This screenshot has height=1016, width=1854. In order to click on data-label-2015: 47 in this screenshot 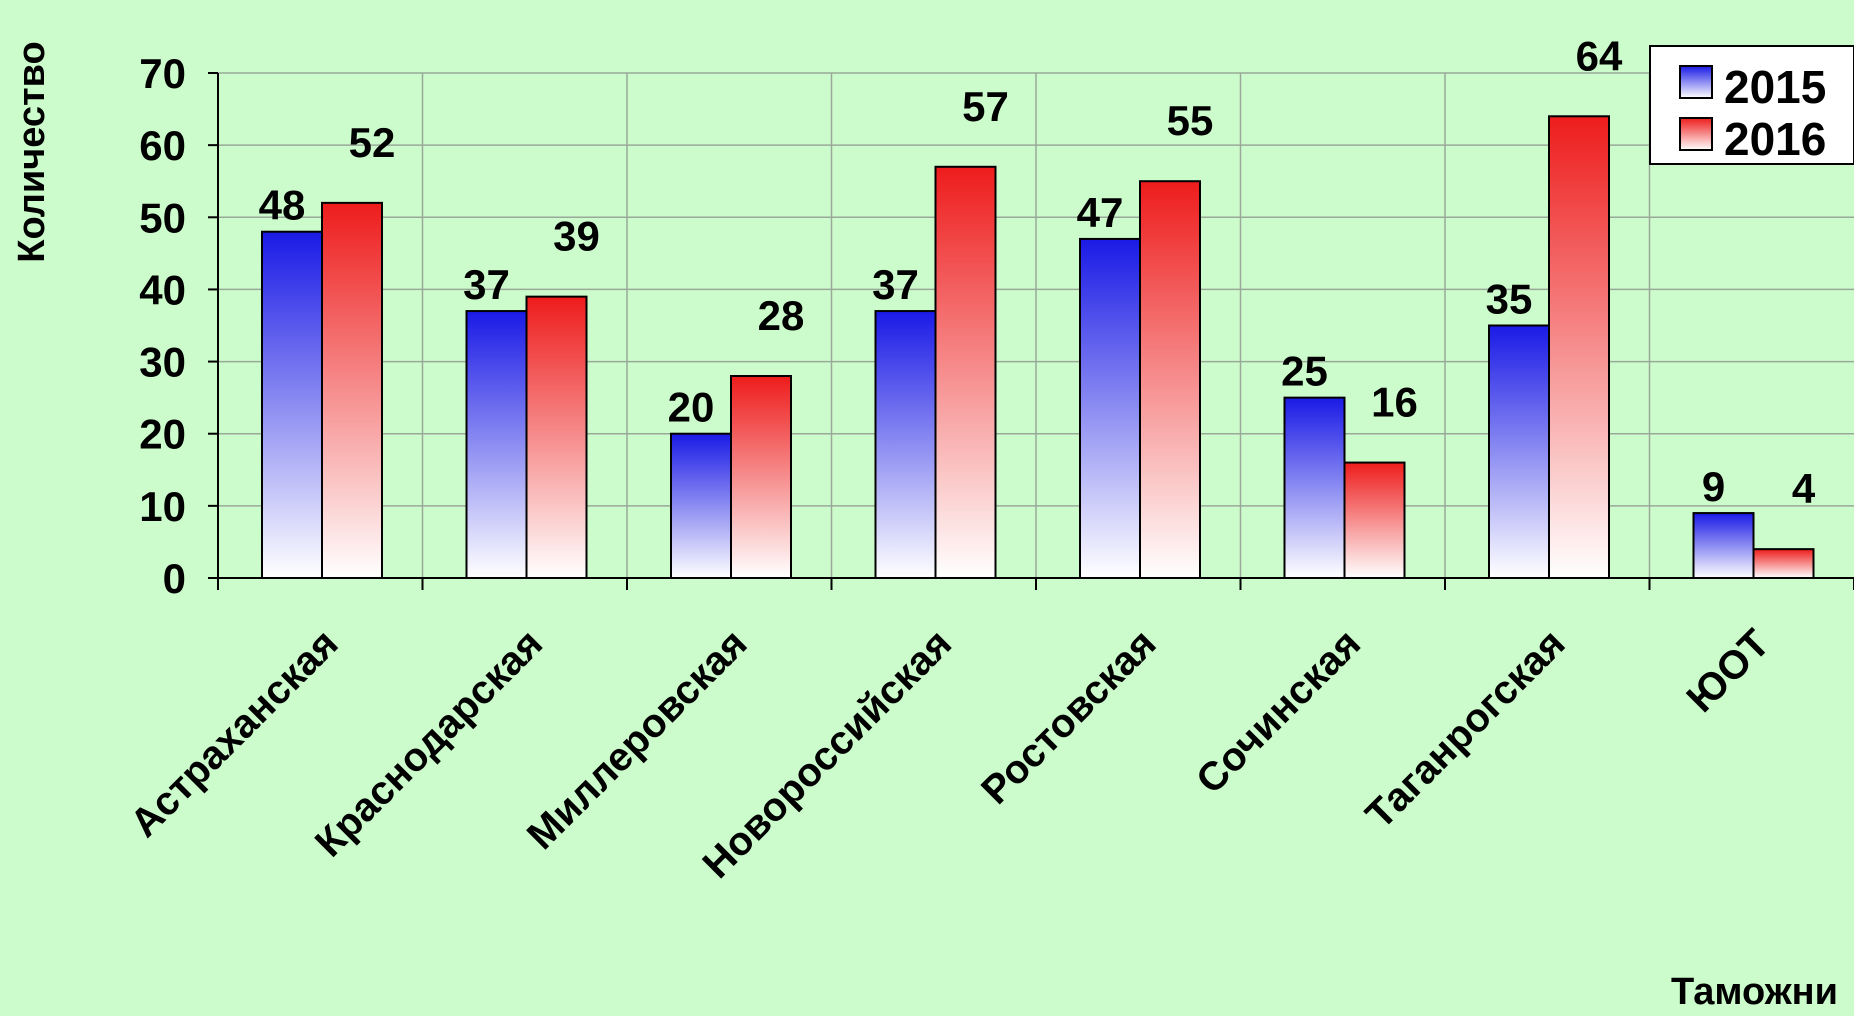, I will do `click(1100, 212)`.